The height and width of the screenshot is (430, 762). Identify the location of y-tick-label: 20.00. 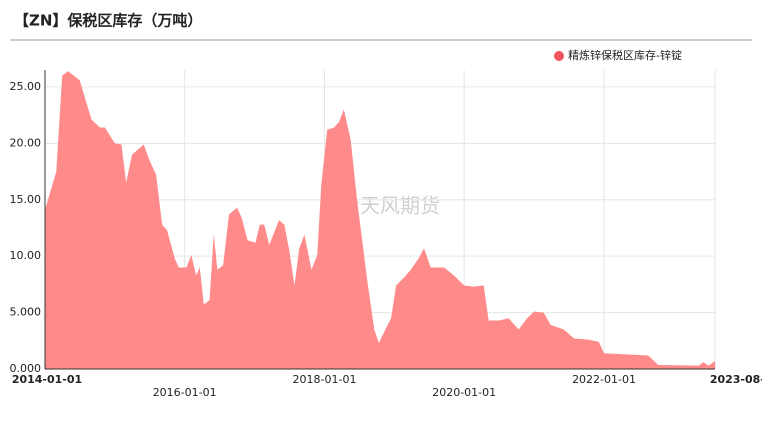
(26, 142).